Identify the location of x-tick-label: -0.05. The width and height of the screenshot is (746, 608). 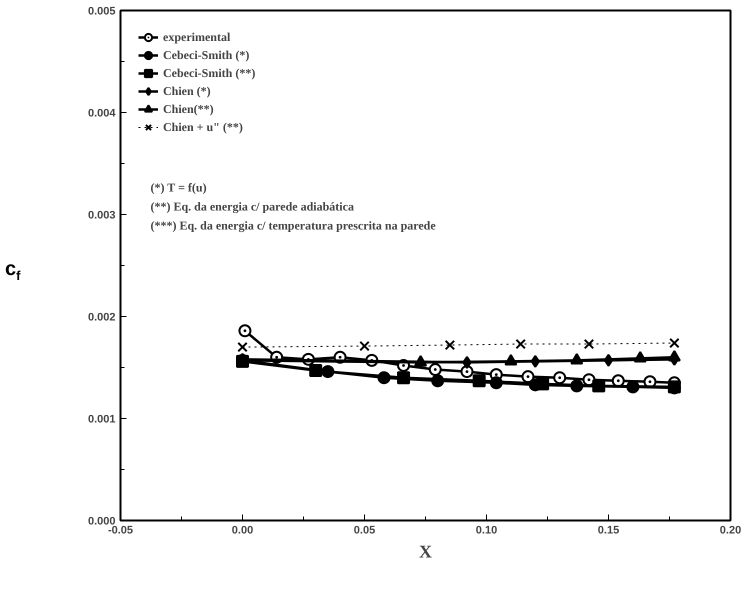
(121, 530).